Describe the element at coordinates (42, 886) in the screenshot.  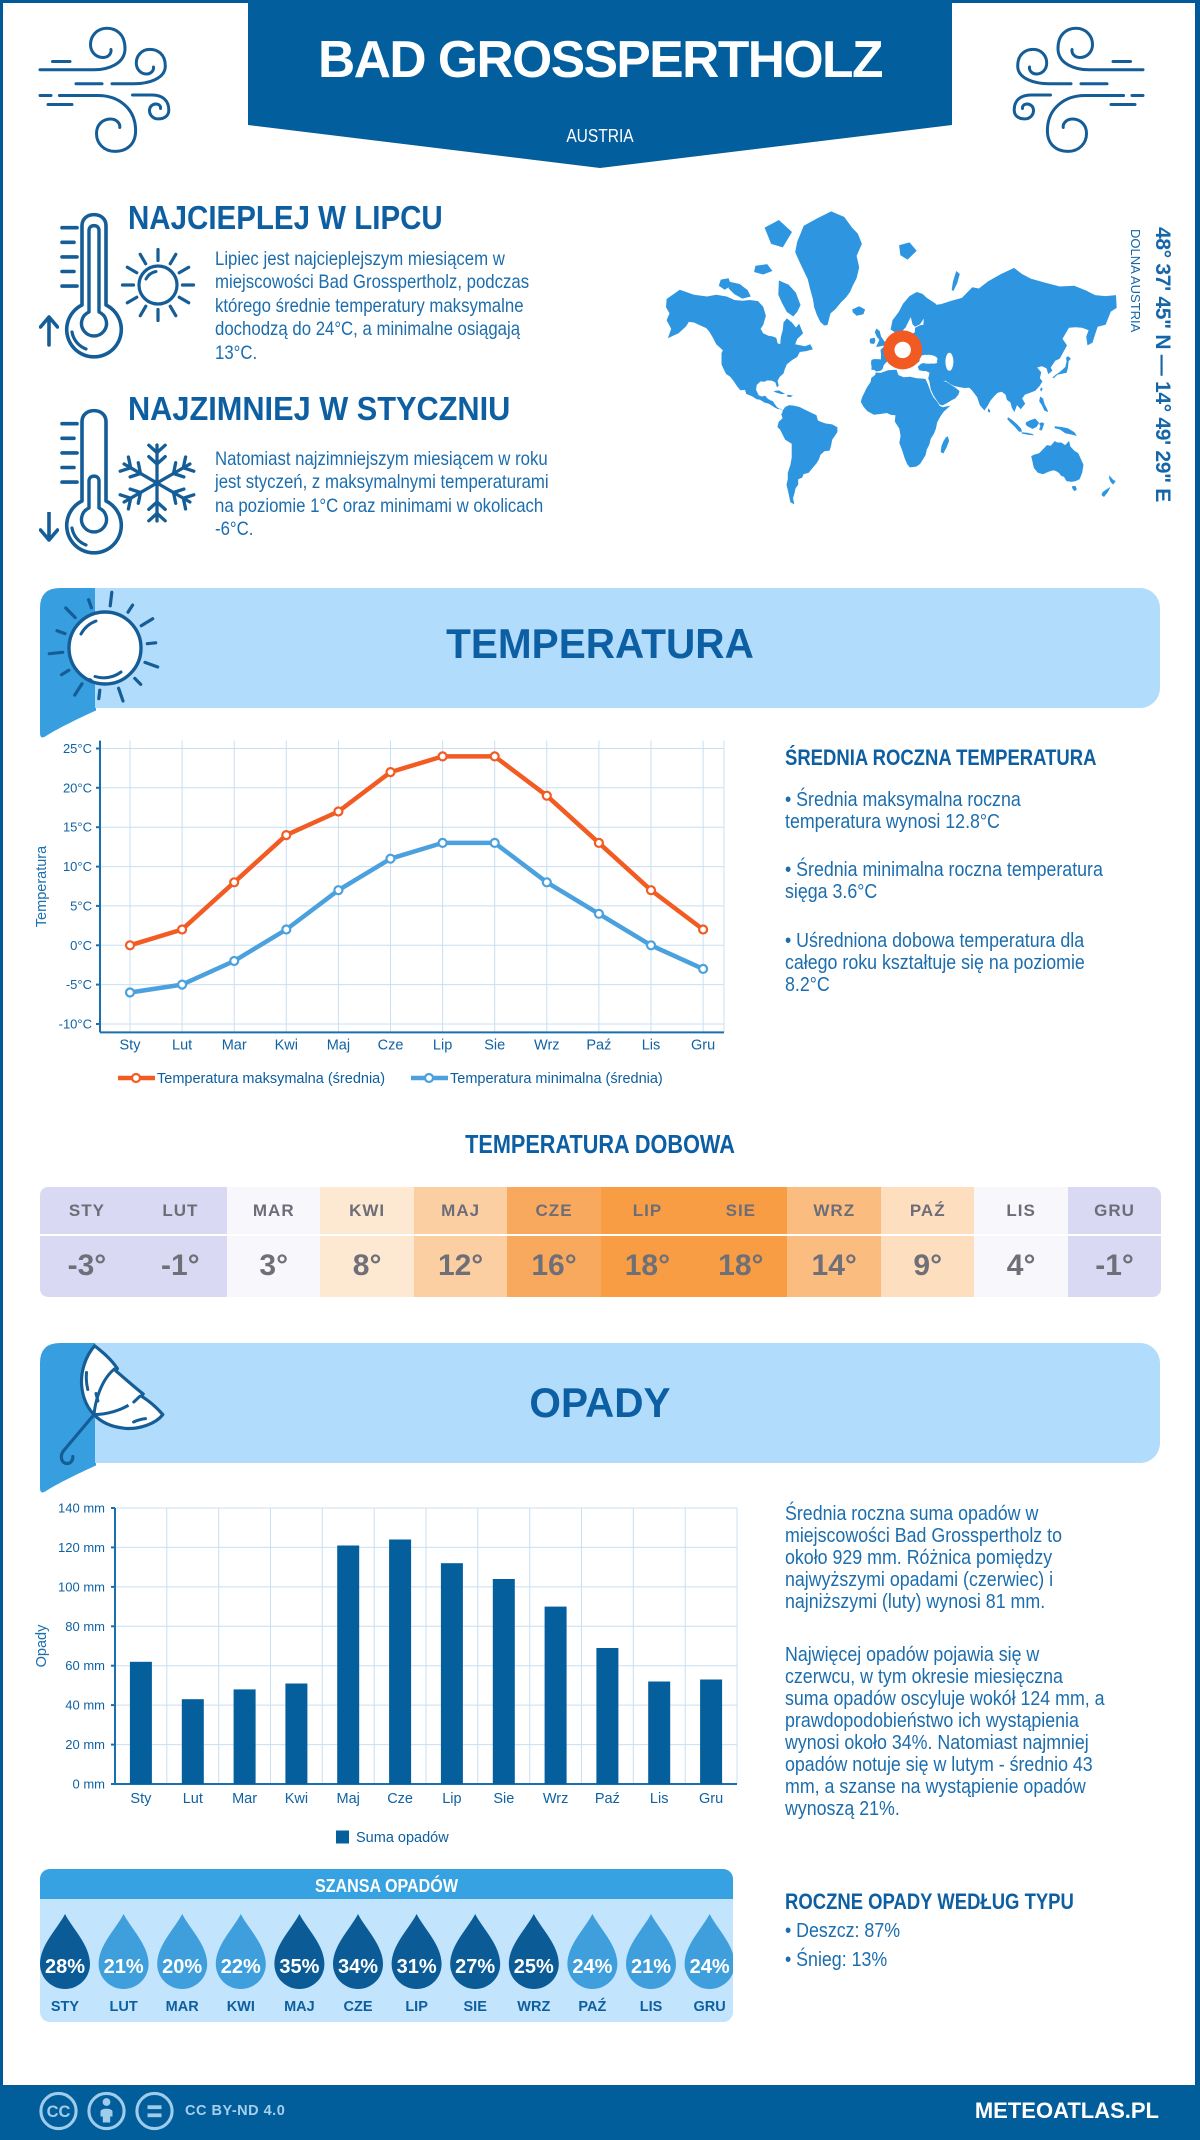
I see `svg-text: Temperatura` at that location.